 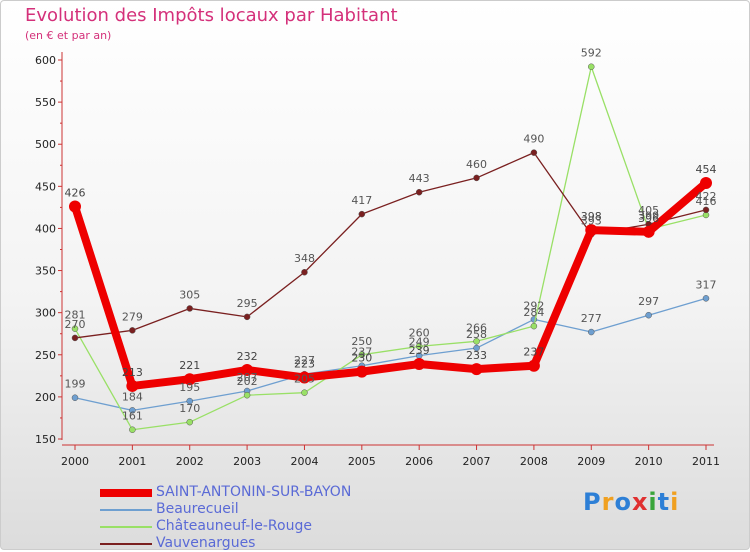 What do you see at coordinates (247, 356) in the screenshot?
I see `data-label: 232` at bounding box center [247, 356].